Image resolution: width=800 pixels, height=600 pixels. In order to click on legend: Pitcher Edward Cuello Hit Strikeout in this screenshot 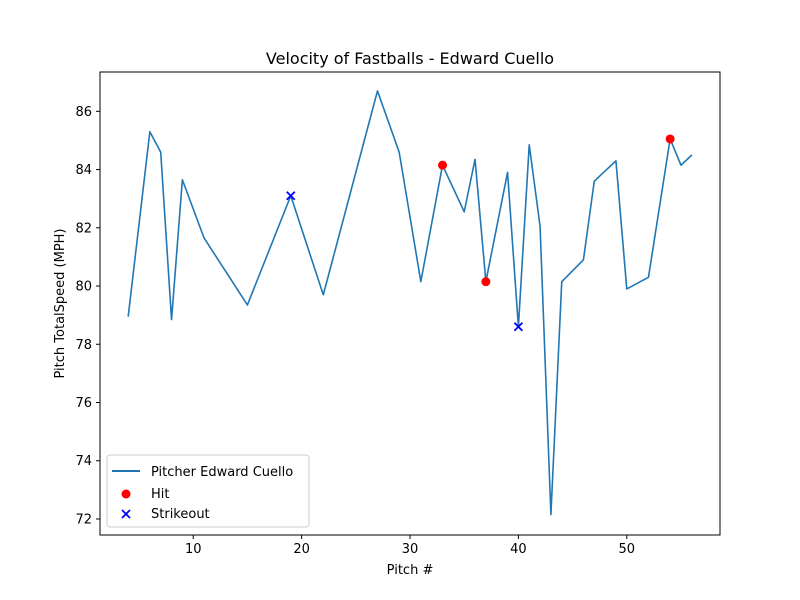, I will do `click(208, 491)`.